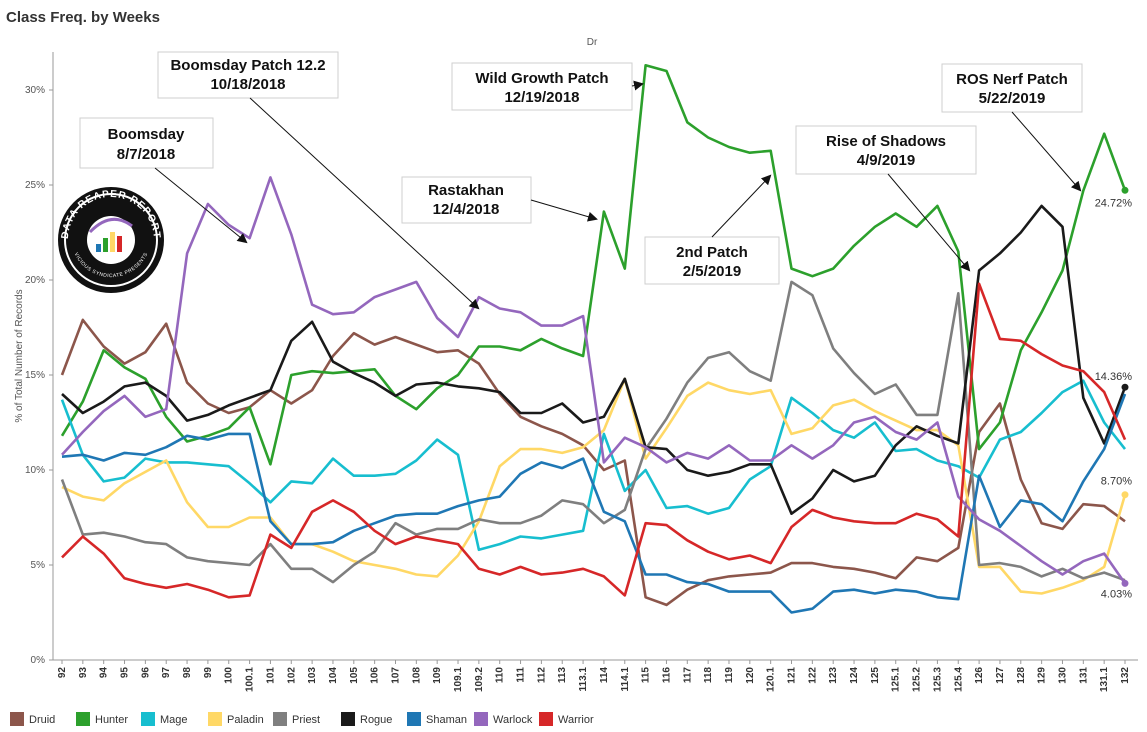 The width and height of the screenshot is (1147, 732). I want to click on annotation-ros-nerf: ROS Nerf Patch 5/22/2019, so click(1012, 127).